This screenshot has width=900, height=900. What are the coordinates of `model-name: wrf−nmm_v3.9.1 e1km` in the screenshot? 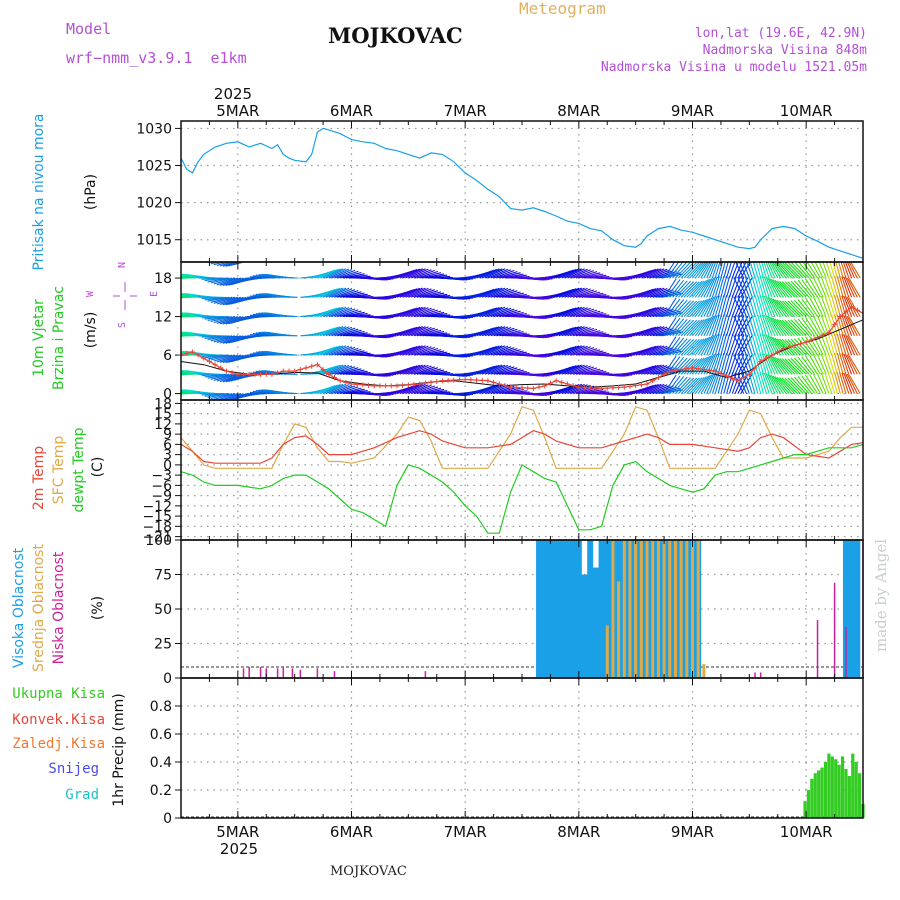 It's located at (156, 58).